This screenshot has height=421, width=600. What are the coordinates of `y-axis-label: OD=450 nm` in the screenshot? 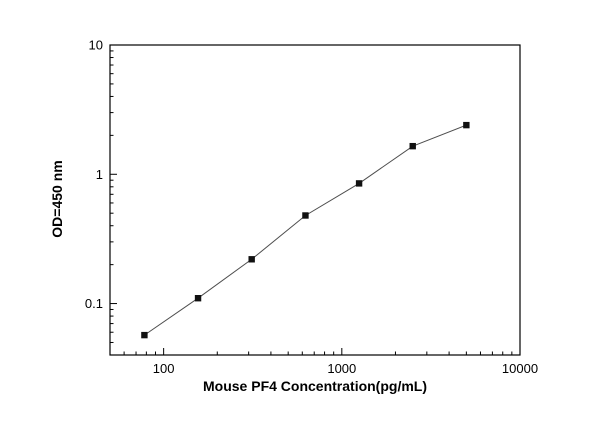 It's located at (57, 199).